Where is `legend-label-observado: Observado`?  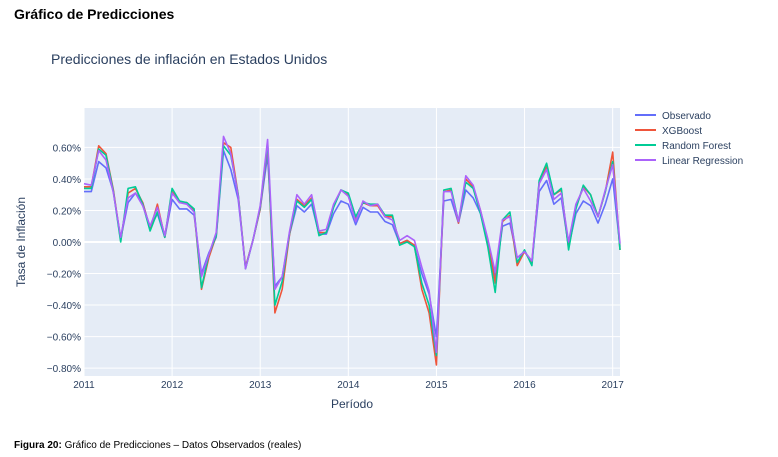 legend-label-observado: Observado is located at coordinates (686, 116).